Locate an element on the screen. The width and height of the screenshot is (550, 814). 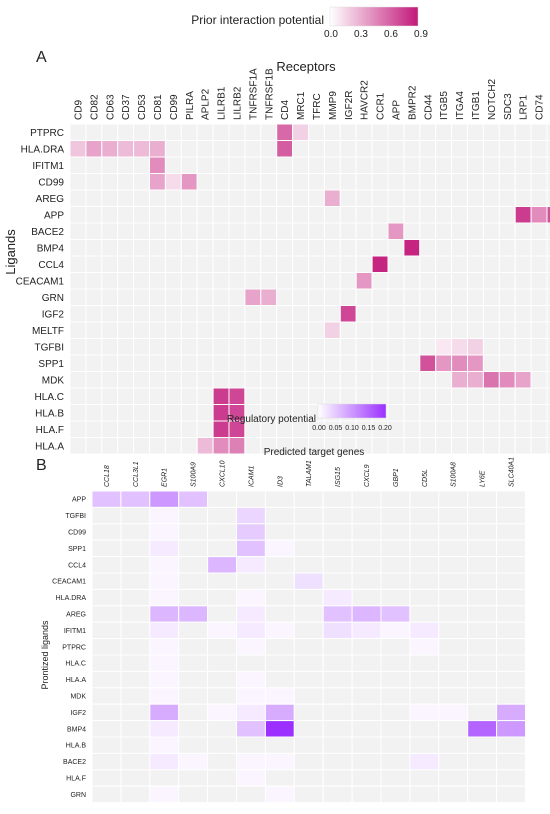
legend-a-title: Prior interaction potential is located at coordinates (257, 20).